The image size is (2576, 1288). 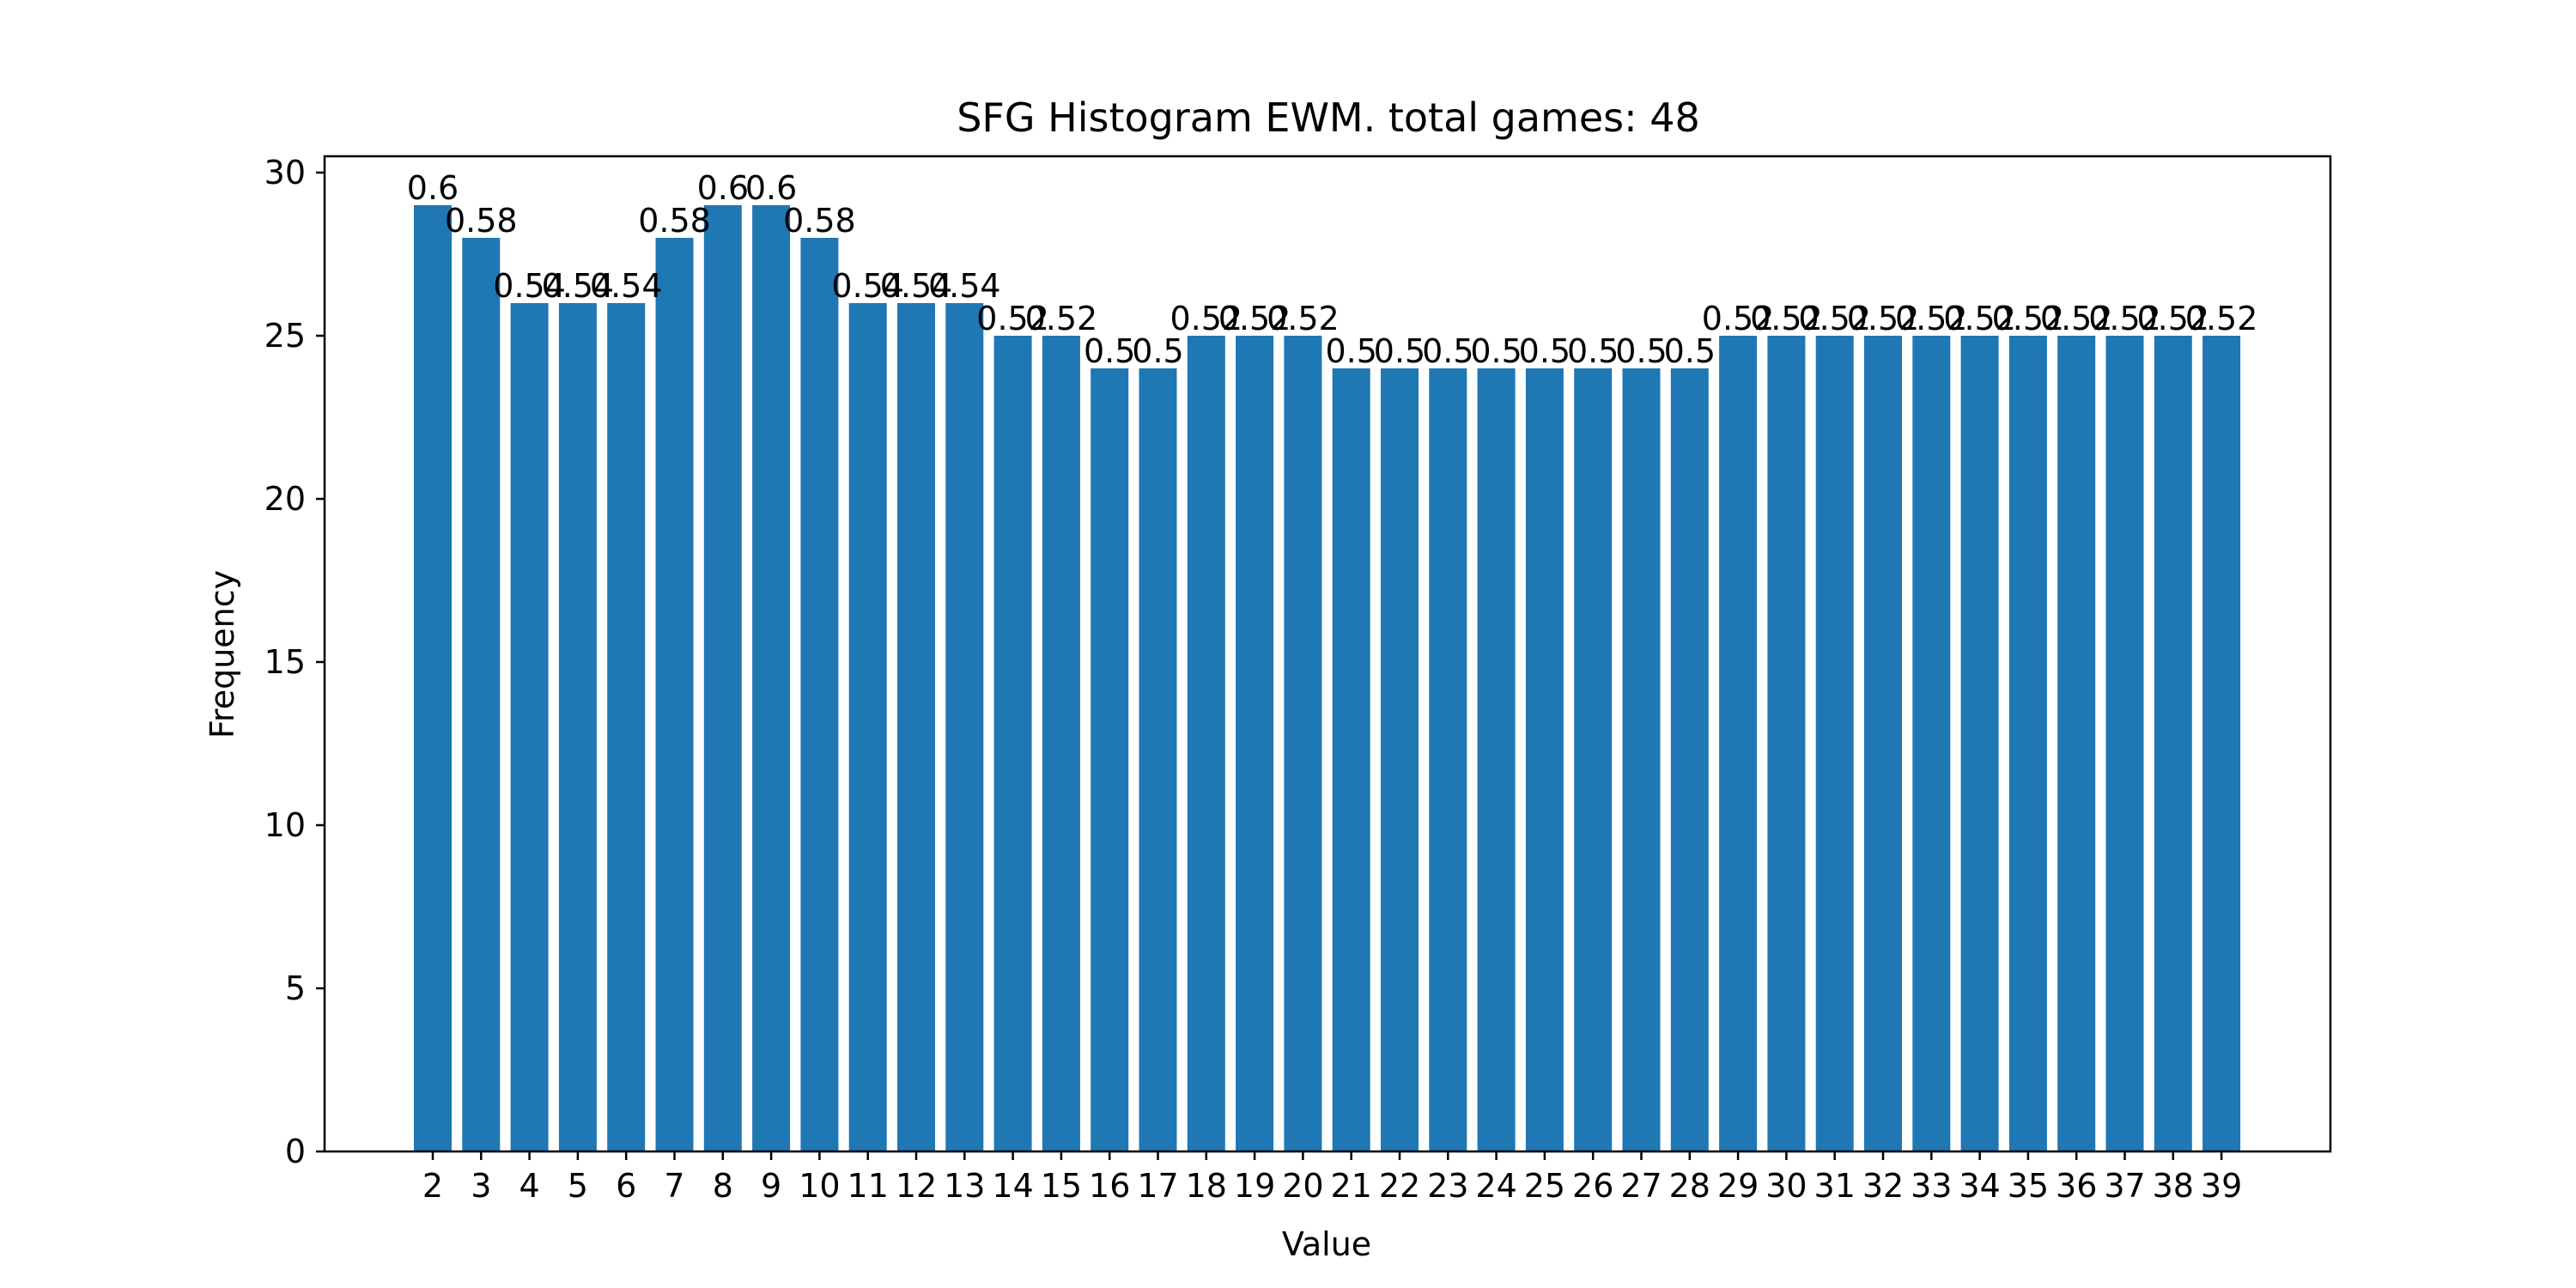 What do you see at coordinates (432, 1186) in the screenshot?
I see `x-tick-label: 2` at bounding box center [432, 1186].